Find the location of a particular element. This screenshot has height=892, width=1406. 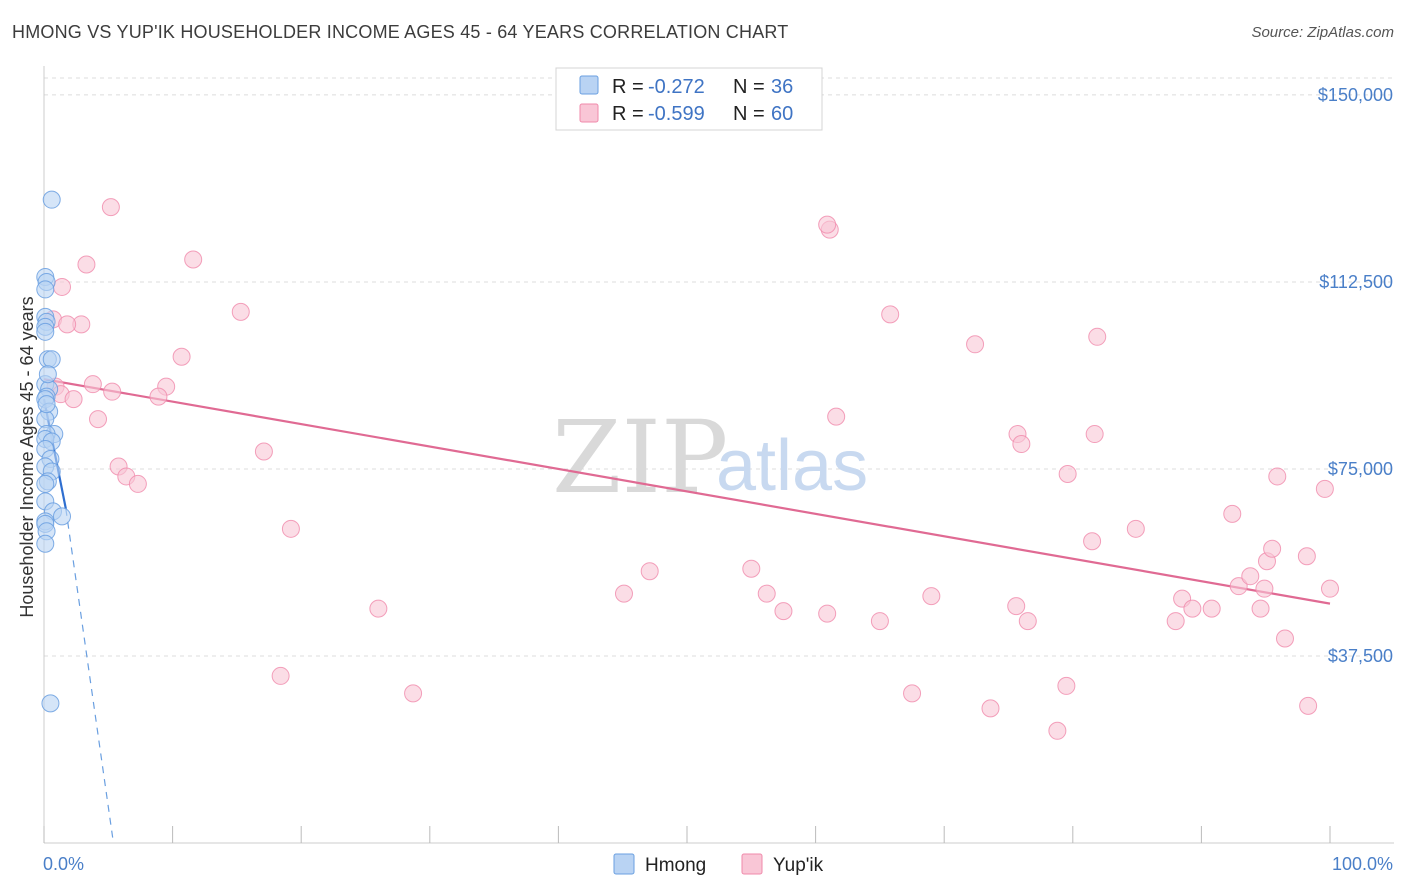

legend-n-label-hmong: N = is located at coordinates (749, 87).